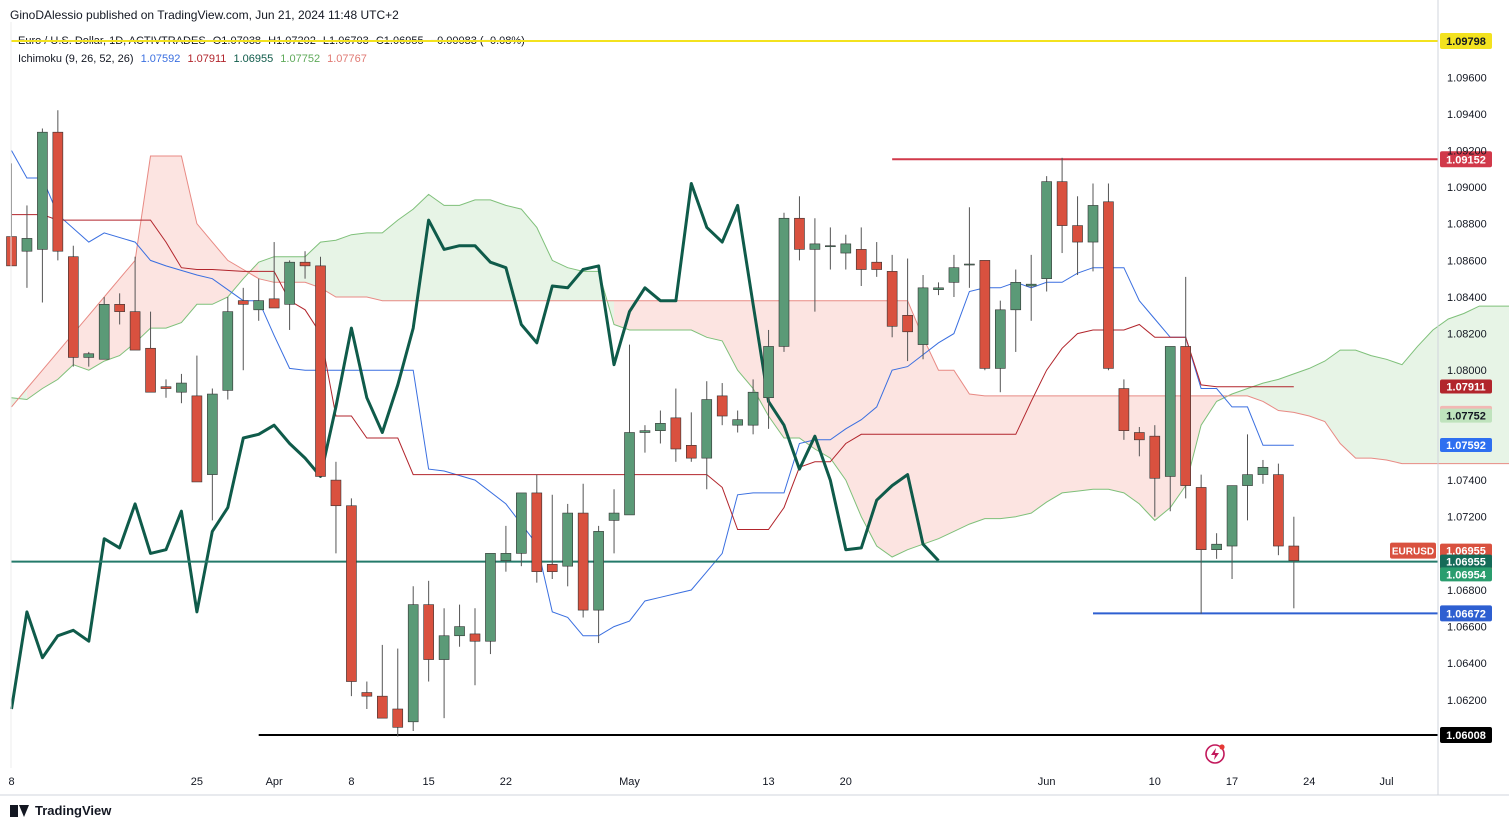 The width and height of the screenshot is (1509, 830). What do you see at coordinates (60, 810) in the screenshot?
I see `tradingview-brand: TradingView` at bounding box center [60, 810].